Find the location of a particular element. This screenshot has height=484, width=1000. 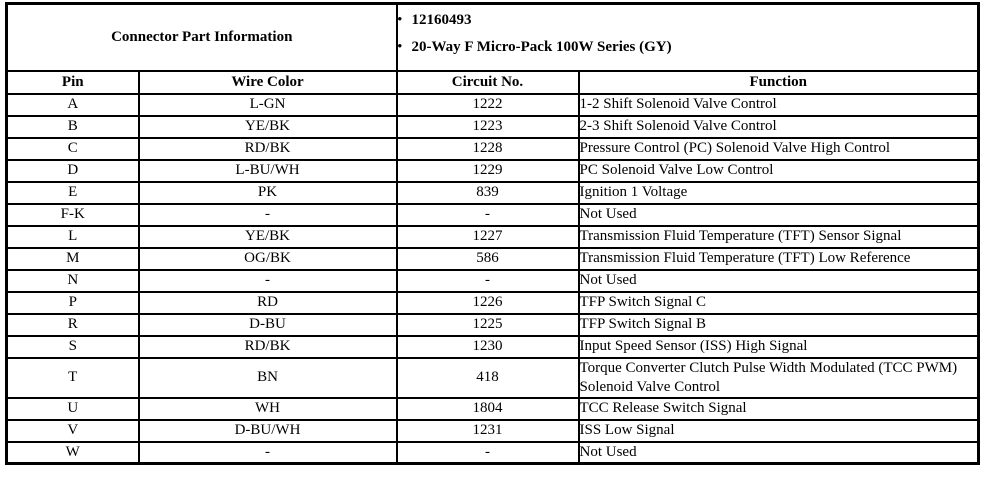

table-row: U WH 1804 TCC Release Switch Signal is located at coordinates (492, 408).